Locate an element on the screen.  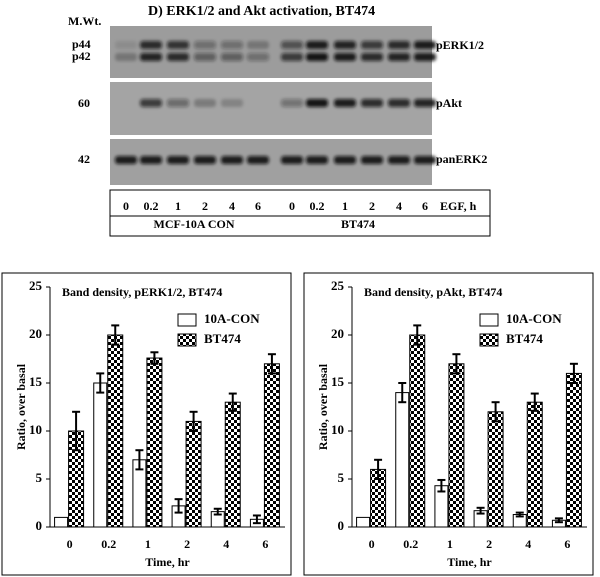
protein-label: panERK2 is located at coordinates (461, 159).